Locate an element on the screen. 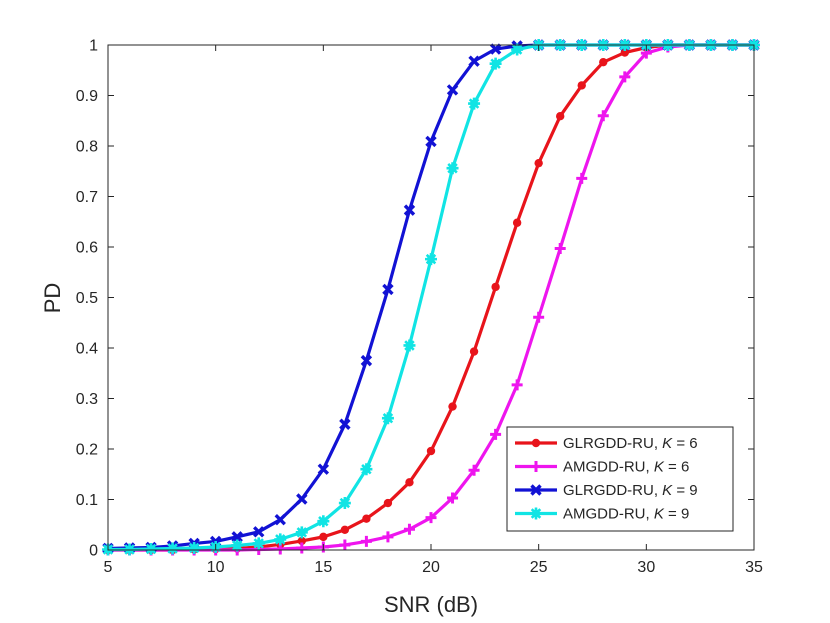 Image resolution: width=830 pixels, height=623 pixels. series-4-point-13-rays is located at coordinates (366, 469).